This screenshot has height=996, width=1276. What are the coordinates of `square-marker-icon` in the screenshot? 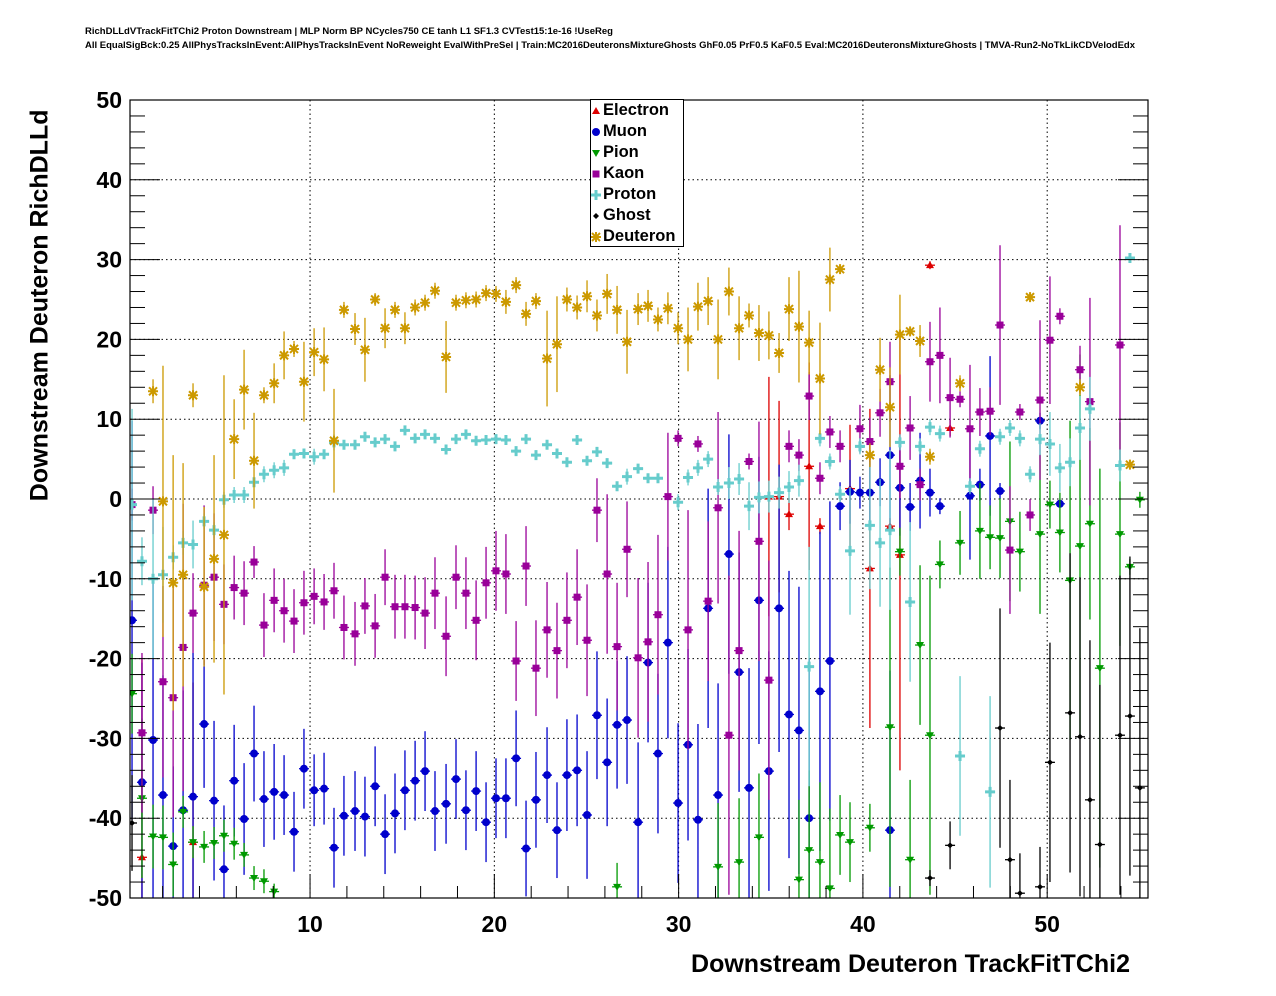 It's located at (596, 174).